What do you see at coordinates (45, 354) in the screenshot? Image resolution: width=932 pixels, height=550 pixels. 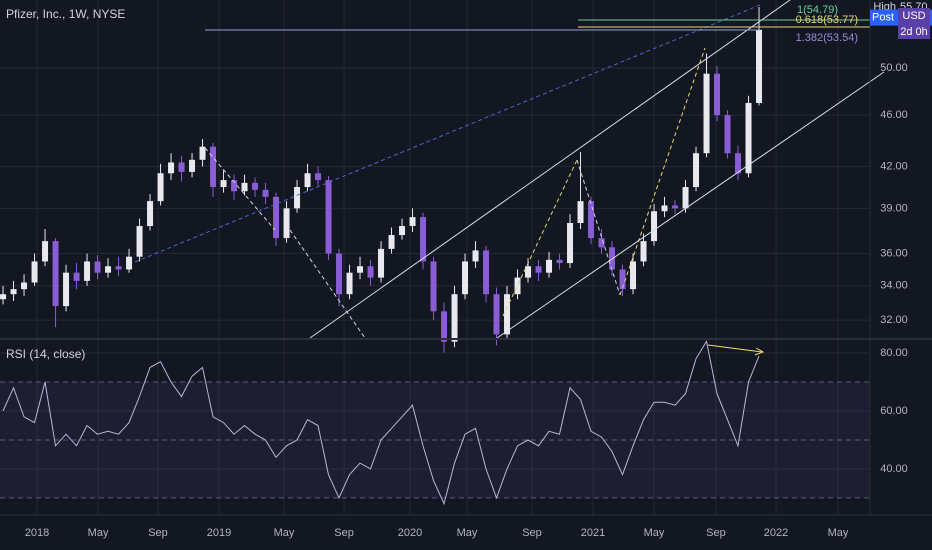 I see `rsi-title: RSI (14, close)` at bounding box center [45, 354].